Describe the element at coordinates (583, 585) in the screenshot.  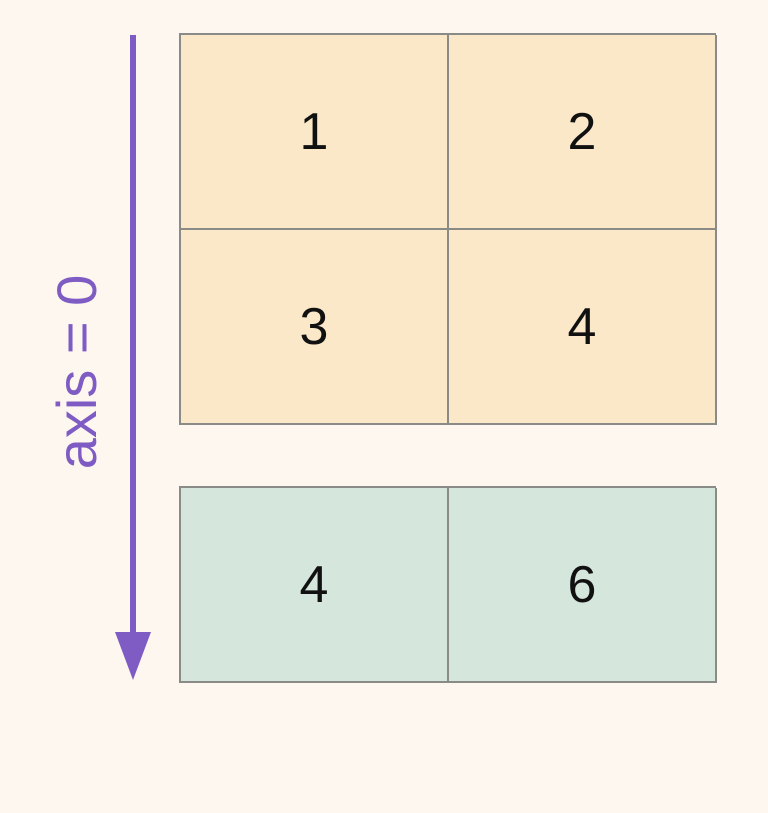
I see `result-cell-c1: 6` at that location.